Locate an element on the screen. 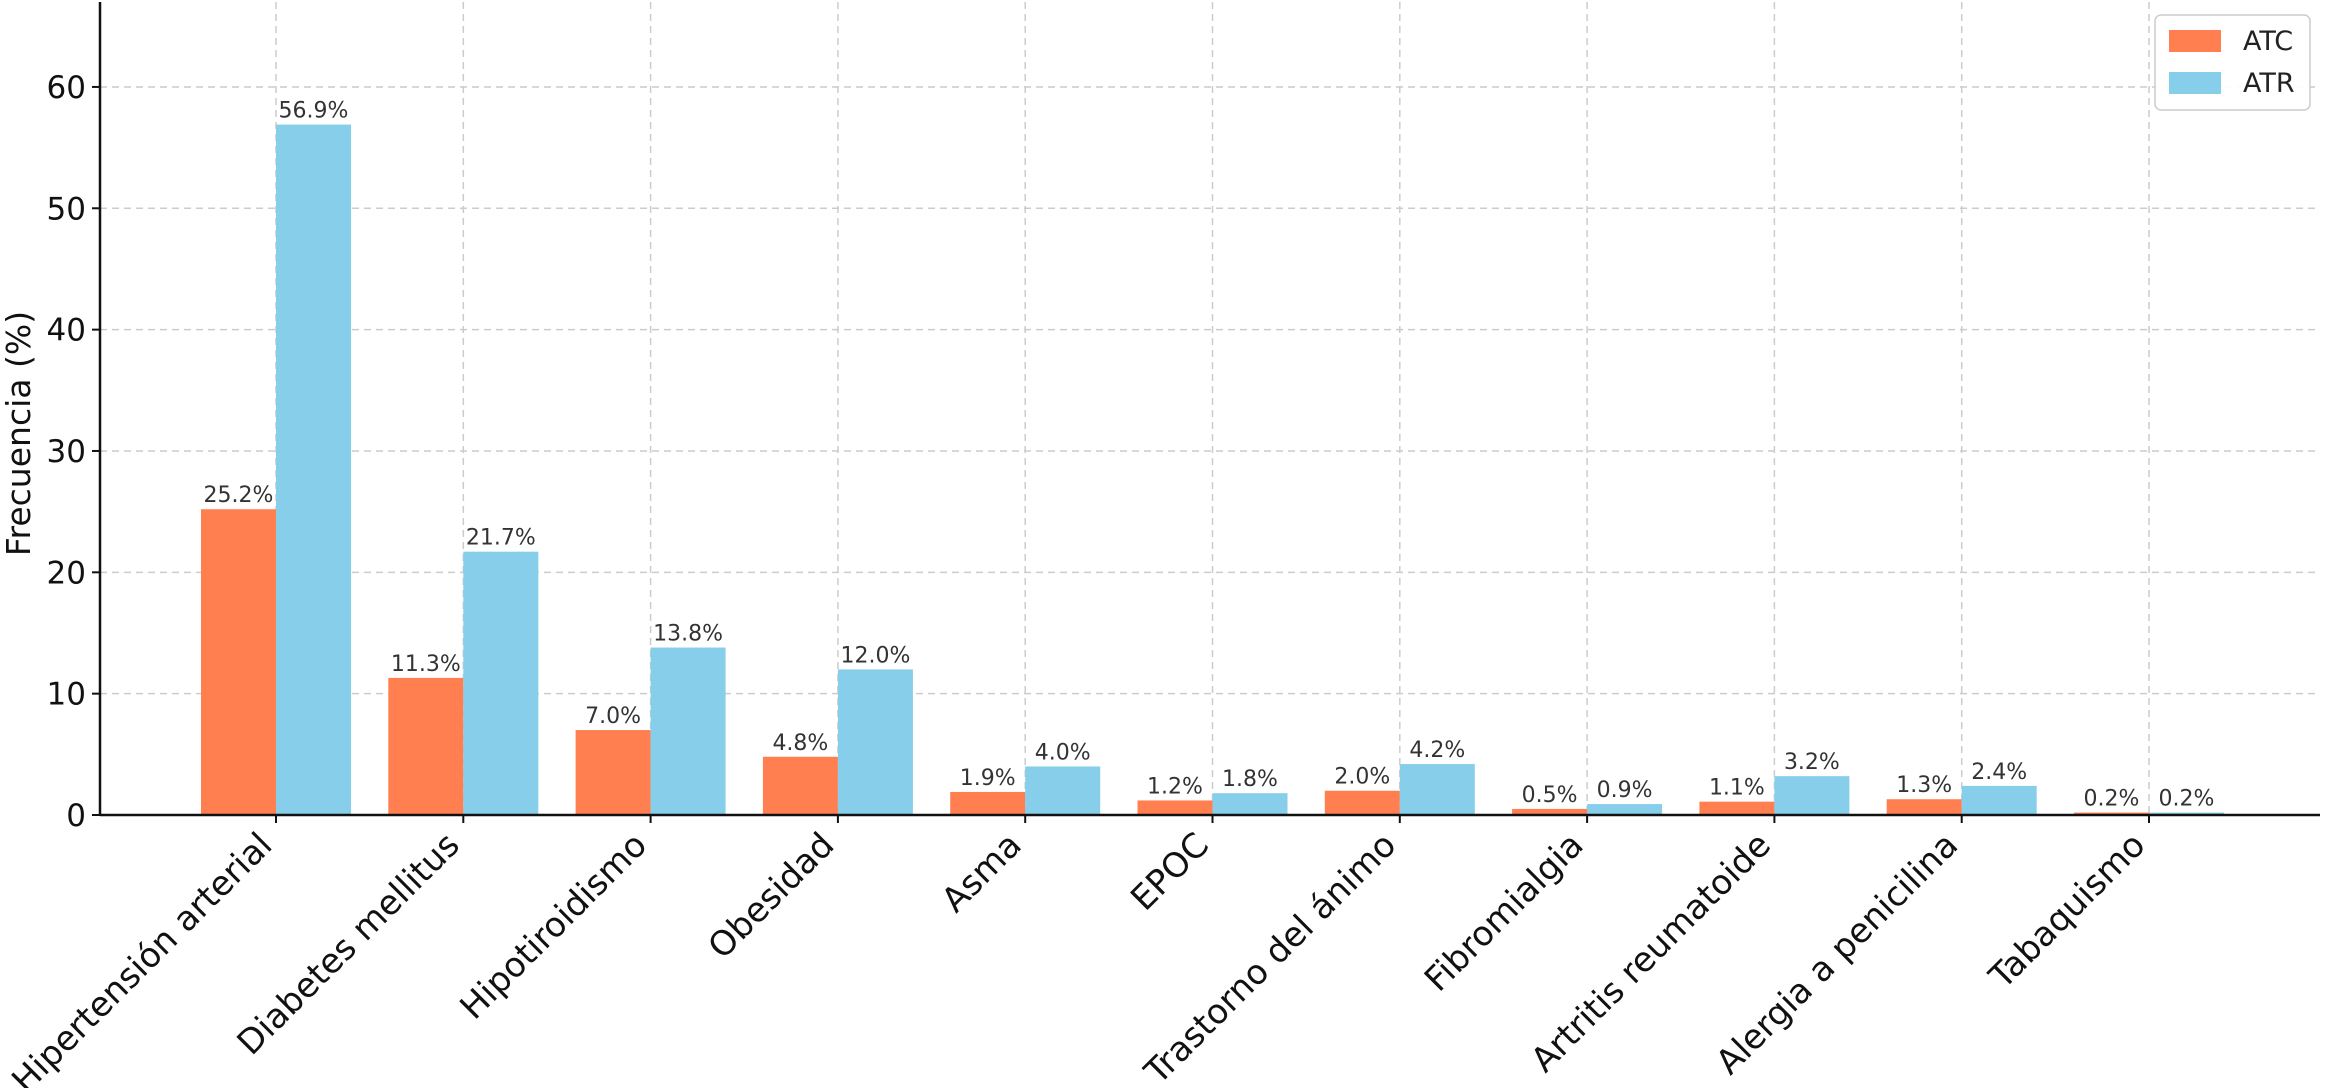 The height and width of the screenshot is (1088, 2328). data-label-atc: 2.0% is located at coordinates (1362, 777).